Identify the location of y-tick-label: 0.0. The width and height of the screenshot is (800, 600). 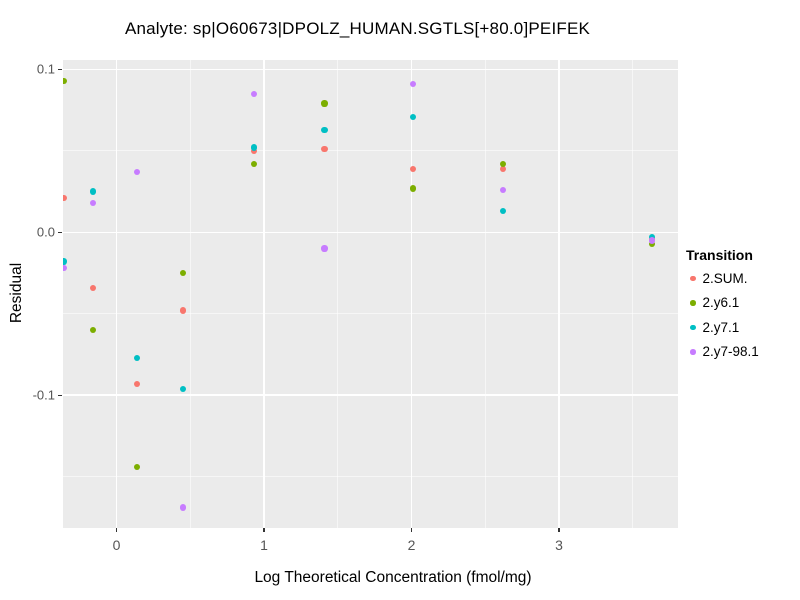
(45, 232).